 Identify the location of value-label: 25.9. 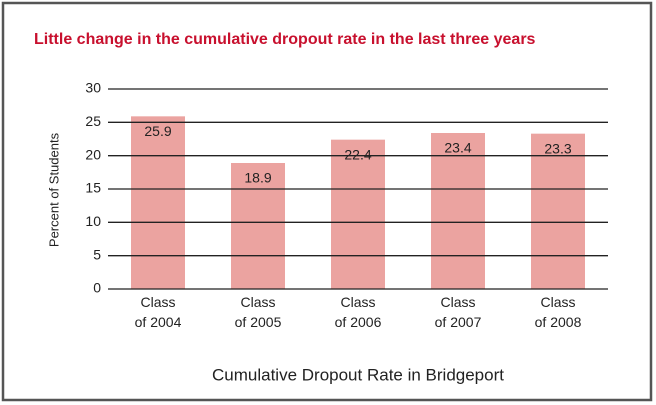
(157, 131).